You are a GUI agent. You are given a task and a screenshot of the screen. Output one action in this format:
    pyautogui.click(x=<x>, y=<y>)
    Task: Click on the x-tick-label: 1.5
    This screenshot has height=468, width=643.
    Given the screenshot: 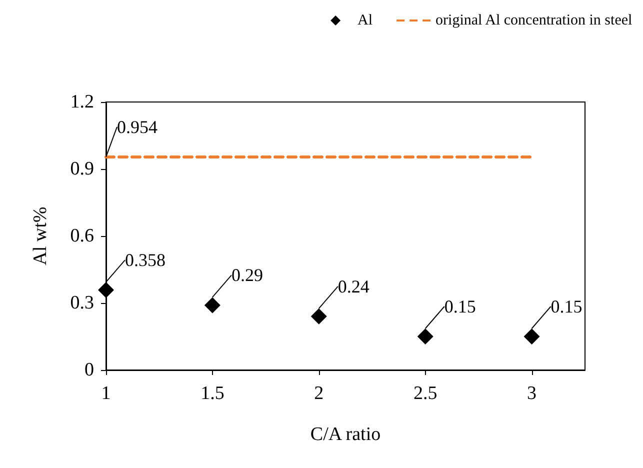 What is the action you would take?
    pyautogui.click(x=212, y=393)
    